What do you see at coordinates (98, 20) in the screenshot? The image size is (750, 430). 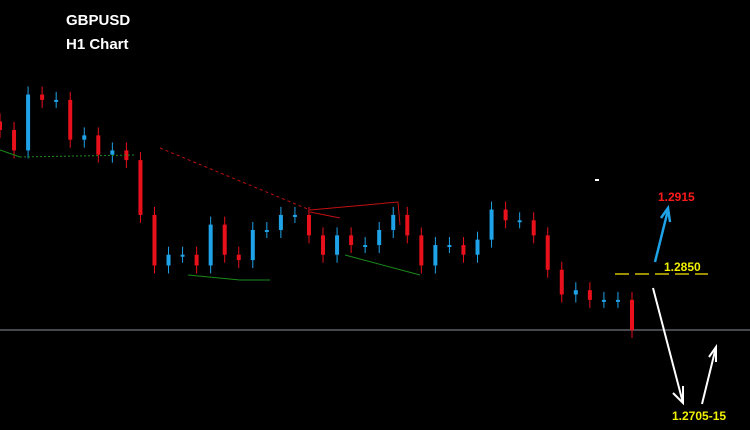 I see `symbol-title: GBPUSD` at bounding box center [98, 20].